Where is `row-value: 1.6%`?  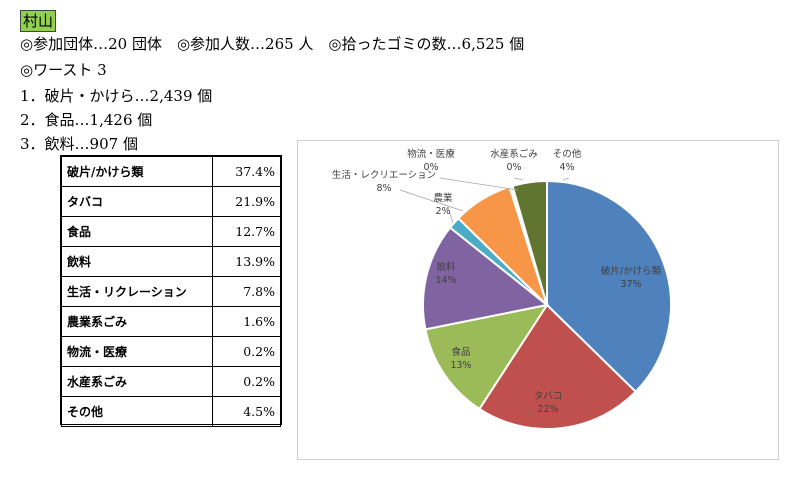 row-value: 1.6% is located at coordinates (246, 321).